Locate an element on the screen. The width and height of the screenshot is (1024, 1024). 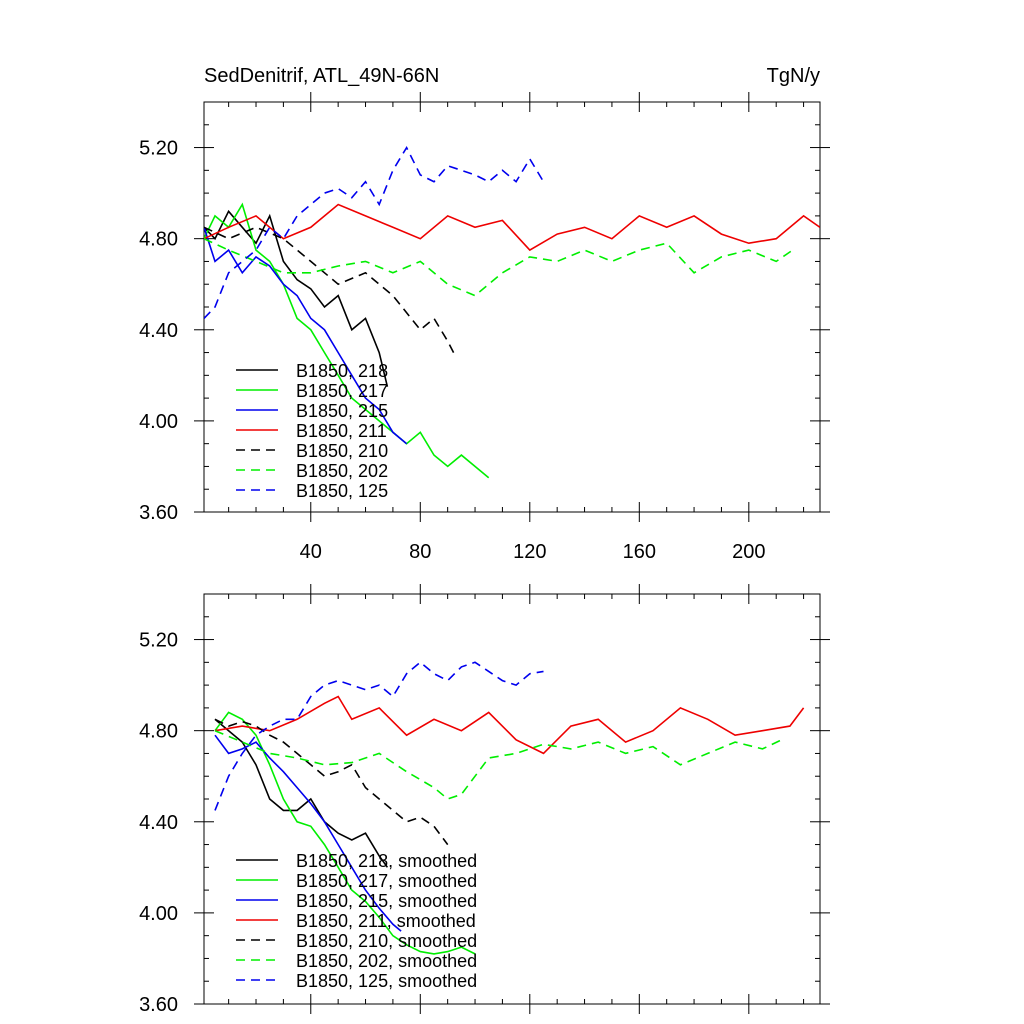
chart-title-right: TgN/y is located at coordinates (793, 76).